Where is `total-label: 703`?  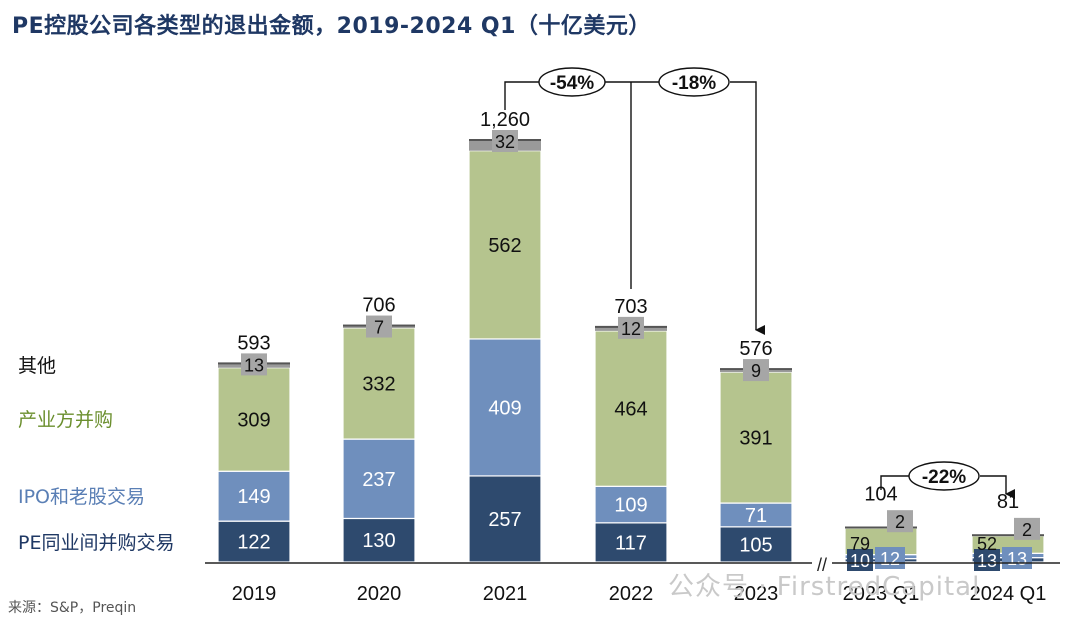
total-label: 703 is located at coordinates (630, 307).